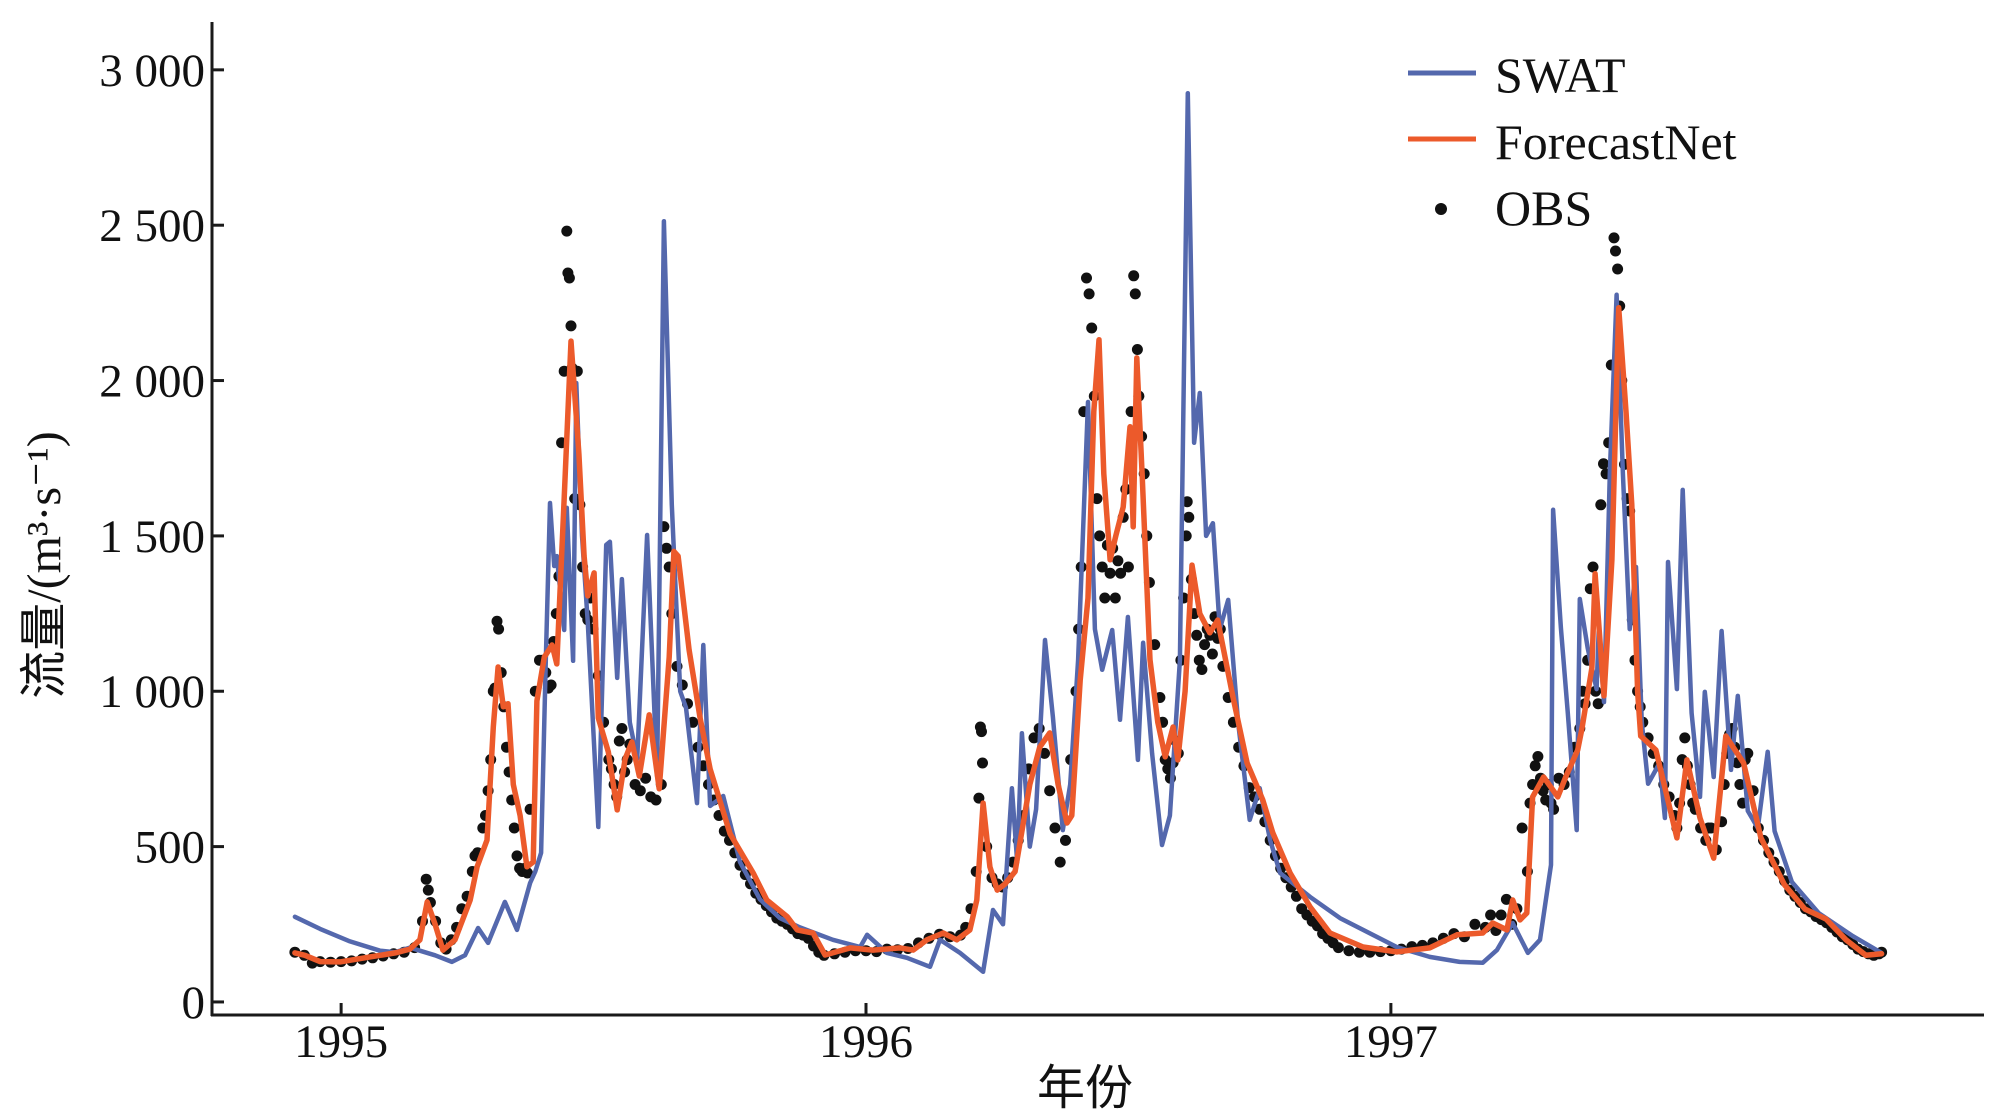  Describe the element at coordinates (44, 564) in the screenshot. I see `y-axis-title: 流量/(m³·s⁻¹)` at that location.